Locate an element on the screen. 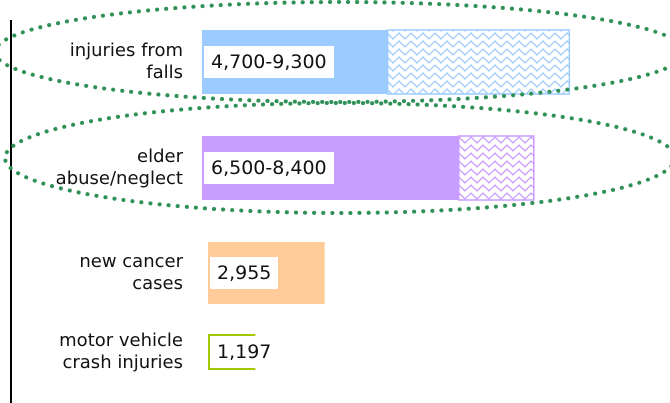 The width and height of the screenshot is (670, 403). value-label: 2,955 is located at coordinates (244, 273).